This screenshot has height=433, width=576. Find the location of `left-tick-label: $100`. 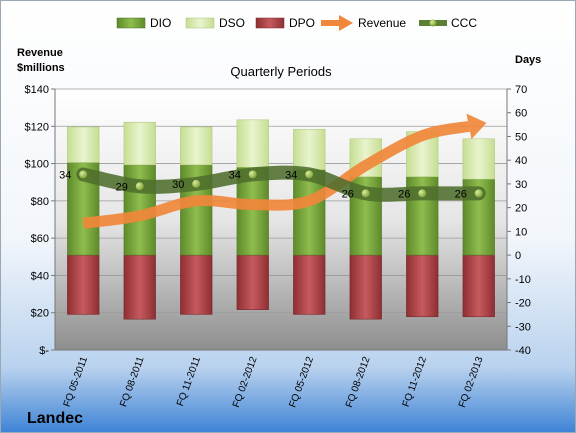

left-tick-label: $100 is located at coordinates (37, 165).